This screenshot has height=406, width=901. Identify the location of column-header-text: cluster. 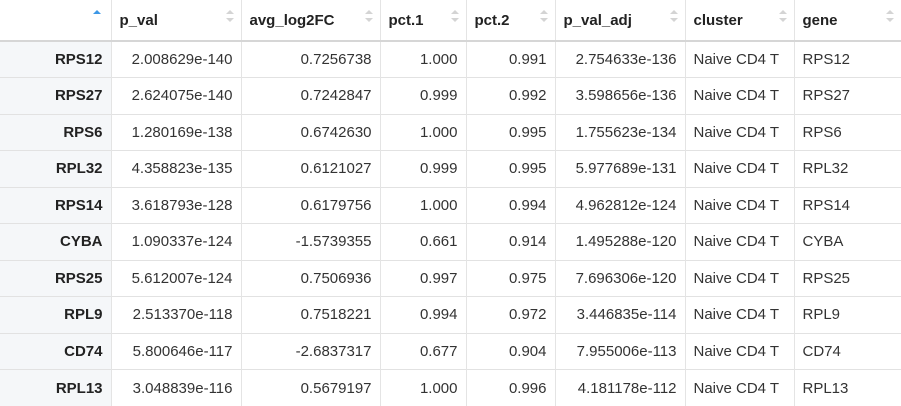
(718, 20).